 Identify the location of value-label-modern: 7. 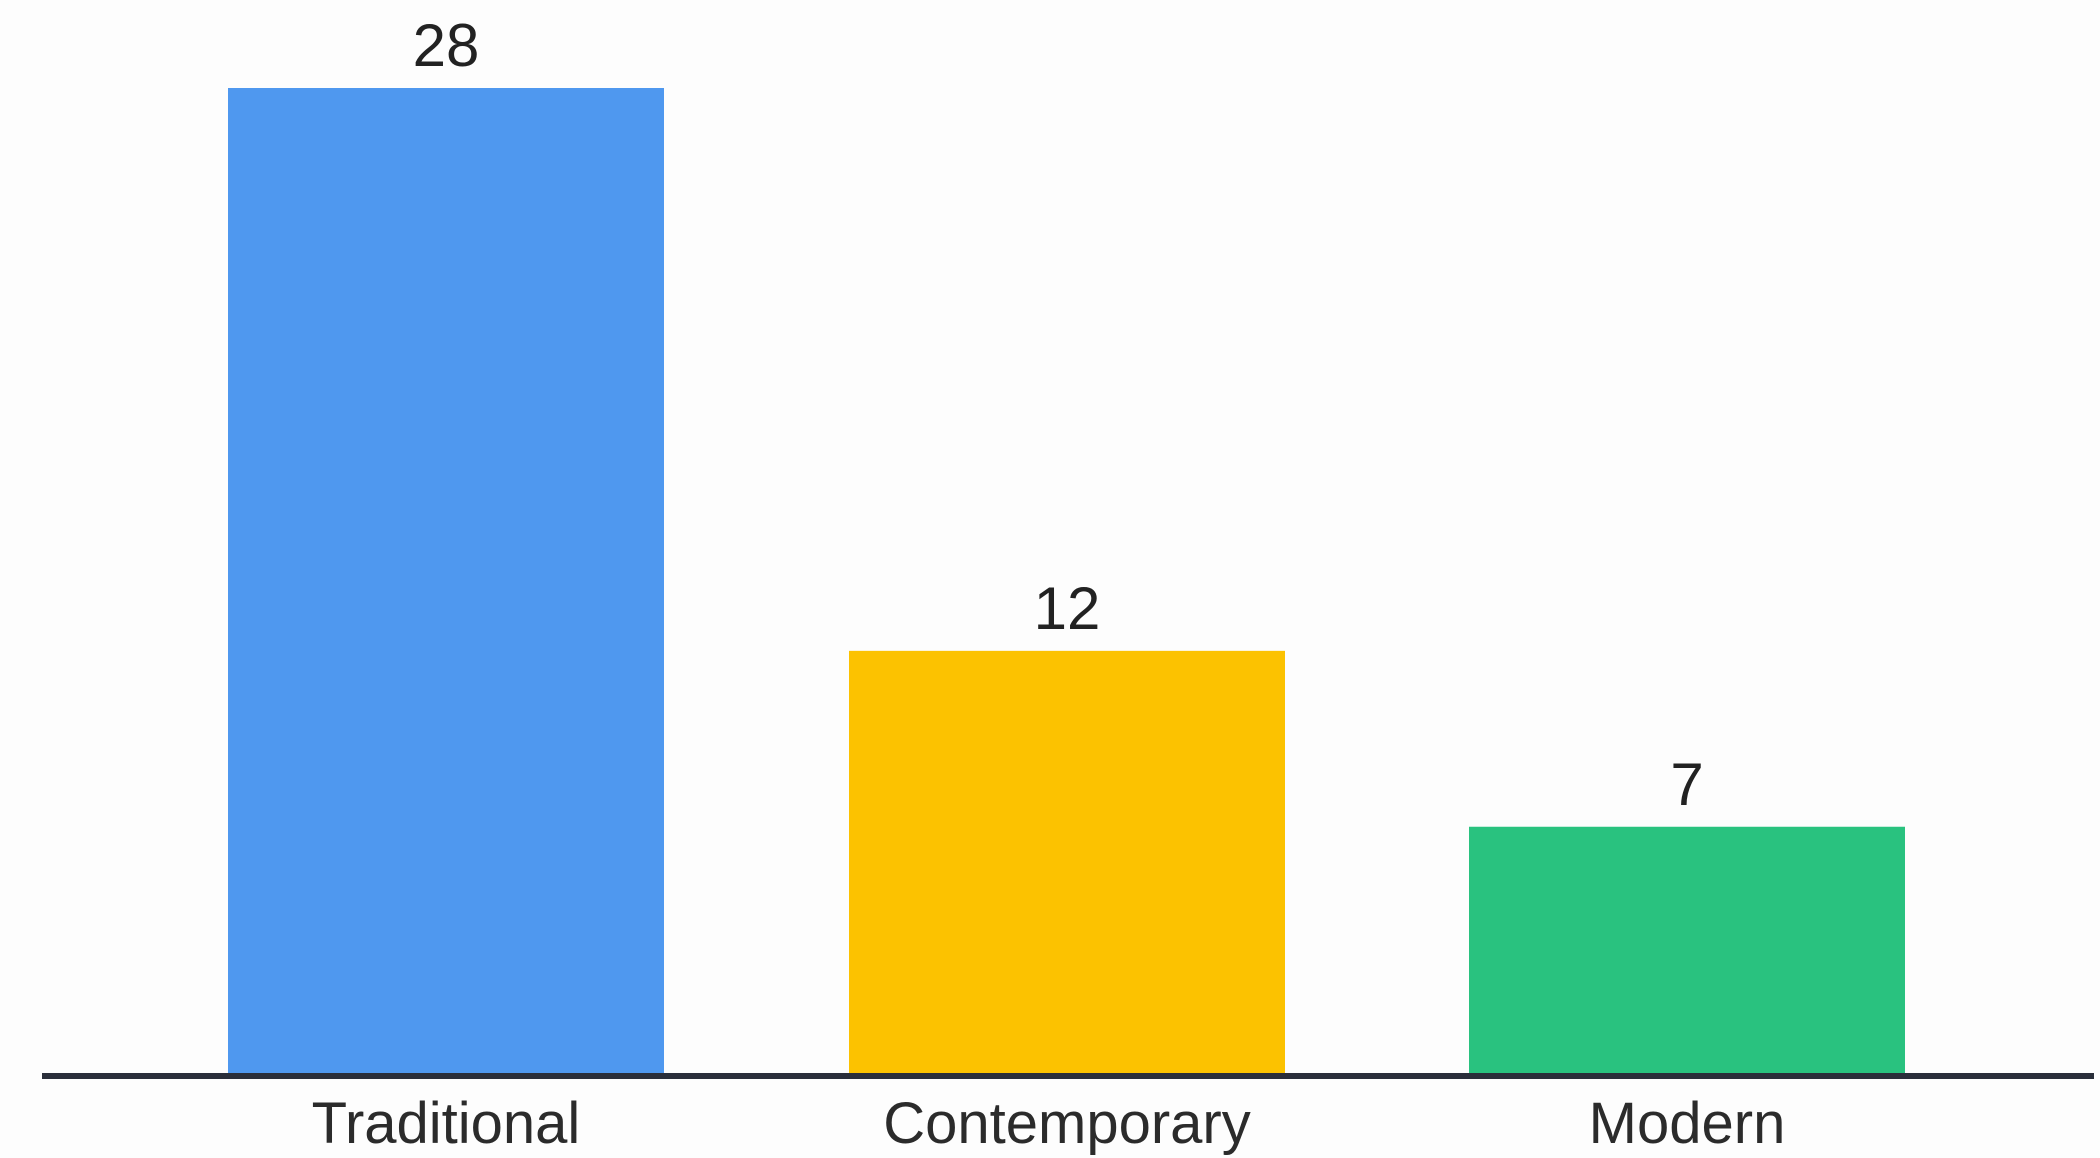
(1686, 784).